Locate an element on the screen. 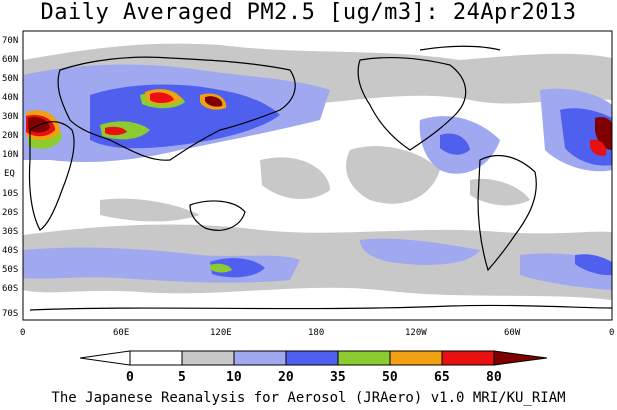  lat-label: 20N is located at coordinates (10, 136).